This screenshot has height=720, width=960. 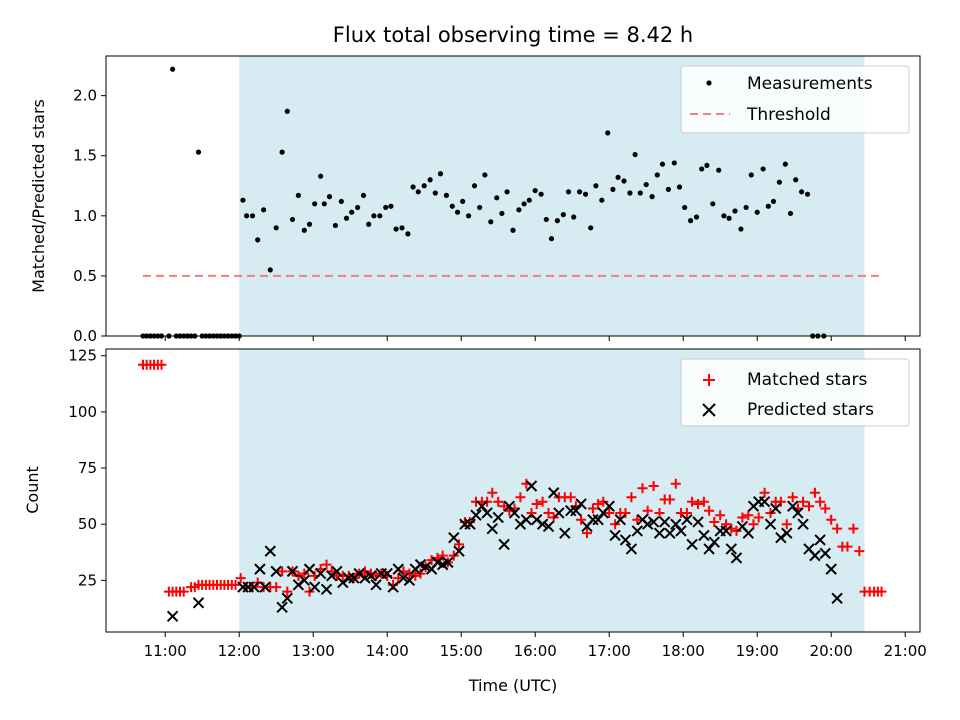 What do you see at coordinates (810, 410) in the screenshot?
I see `predicted-legend-label: Predicted stars` at bounding box center [810, 410].